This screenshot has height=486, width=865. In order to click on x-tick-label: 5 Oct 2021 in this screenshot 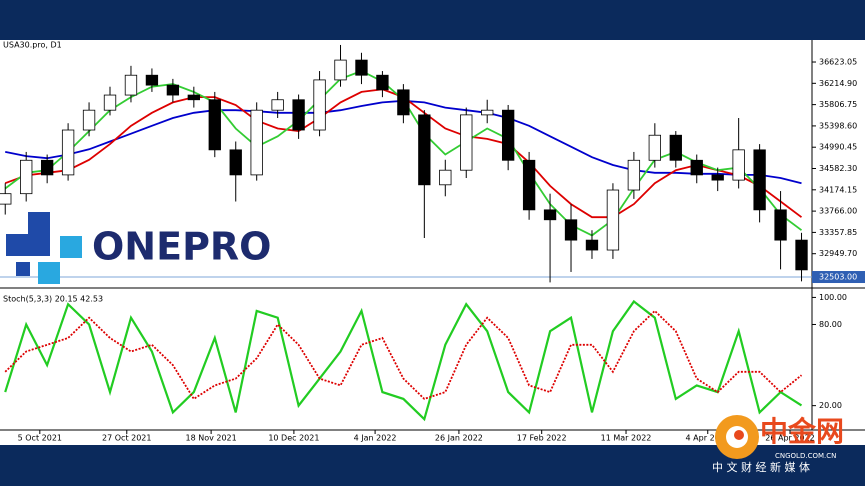, I will do `click(40, 438)`.